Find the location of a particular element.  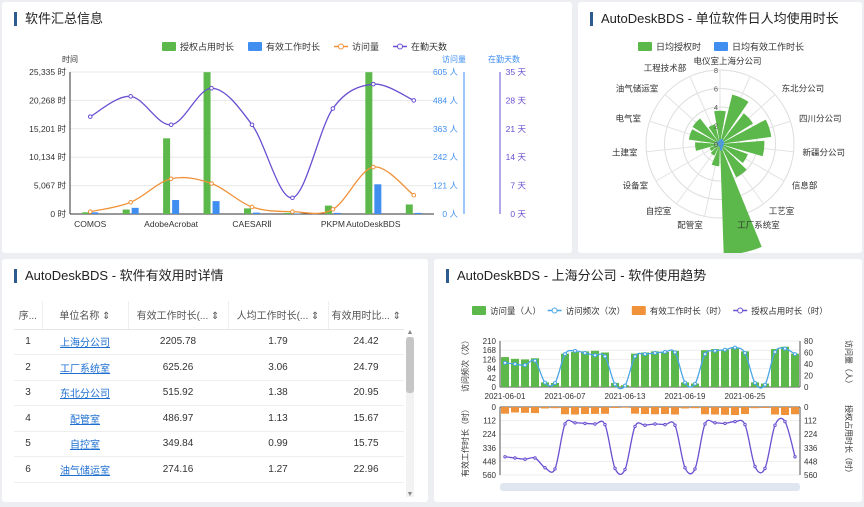

y-tick-label: 40 is located at coordinates (808, 364).